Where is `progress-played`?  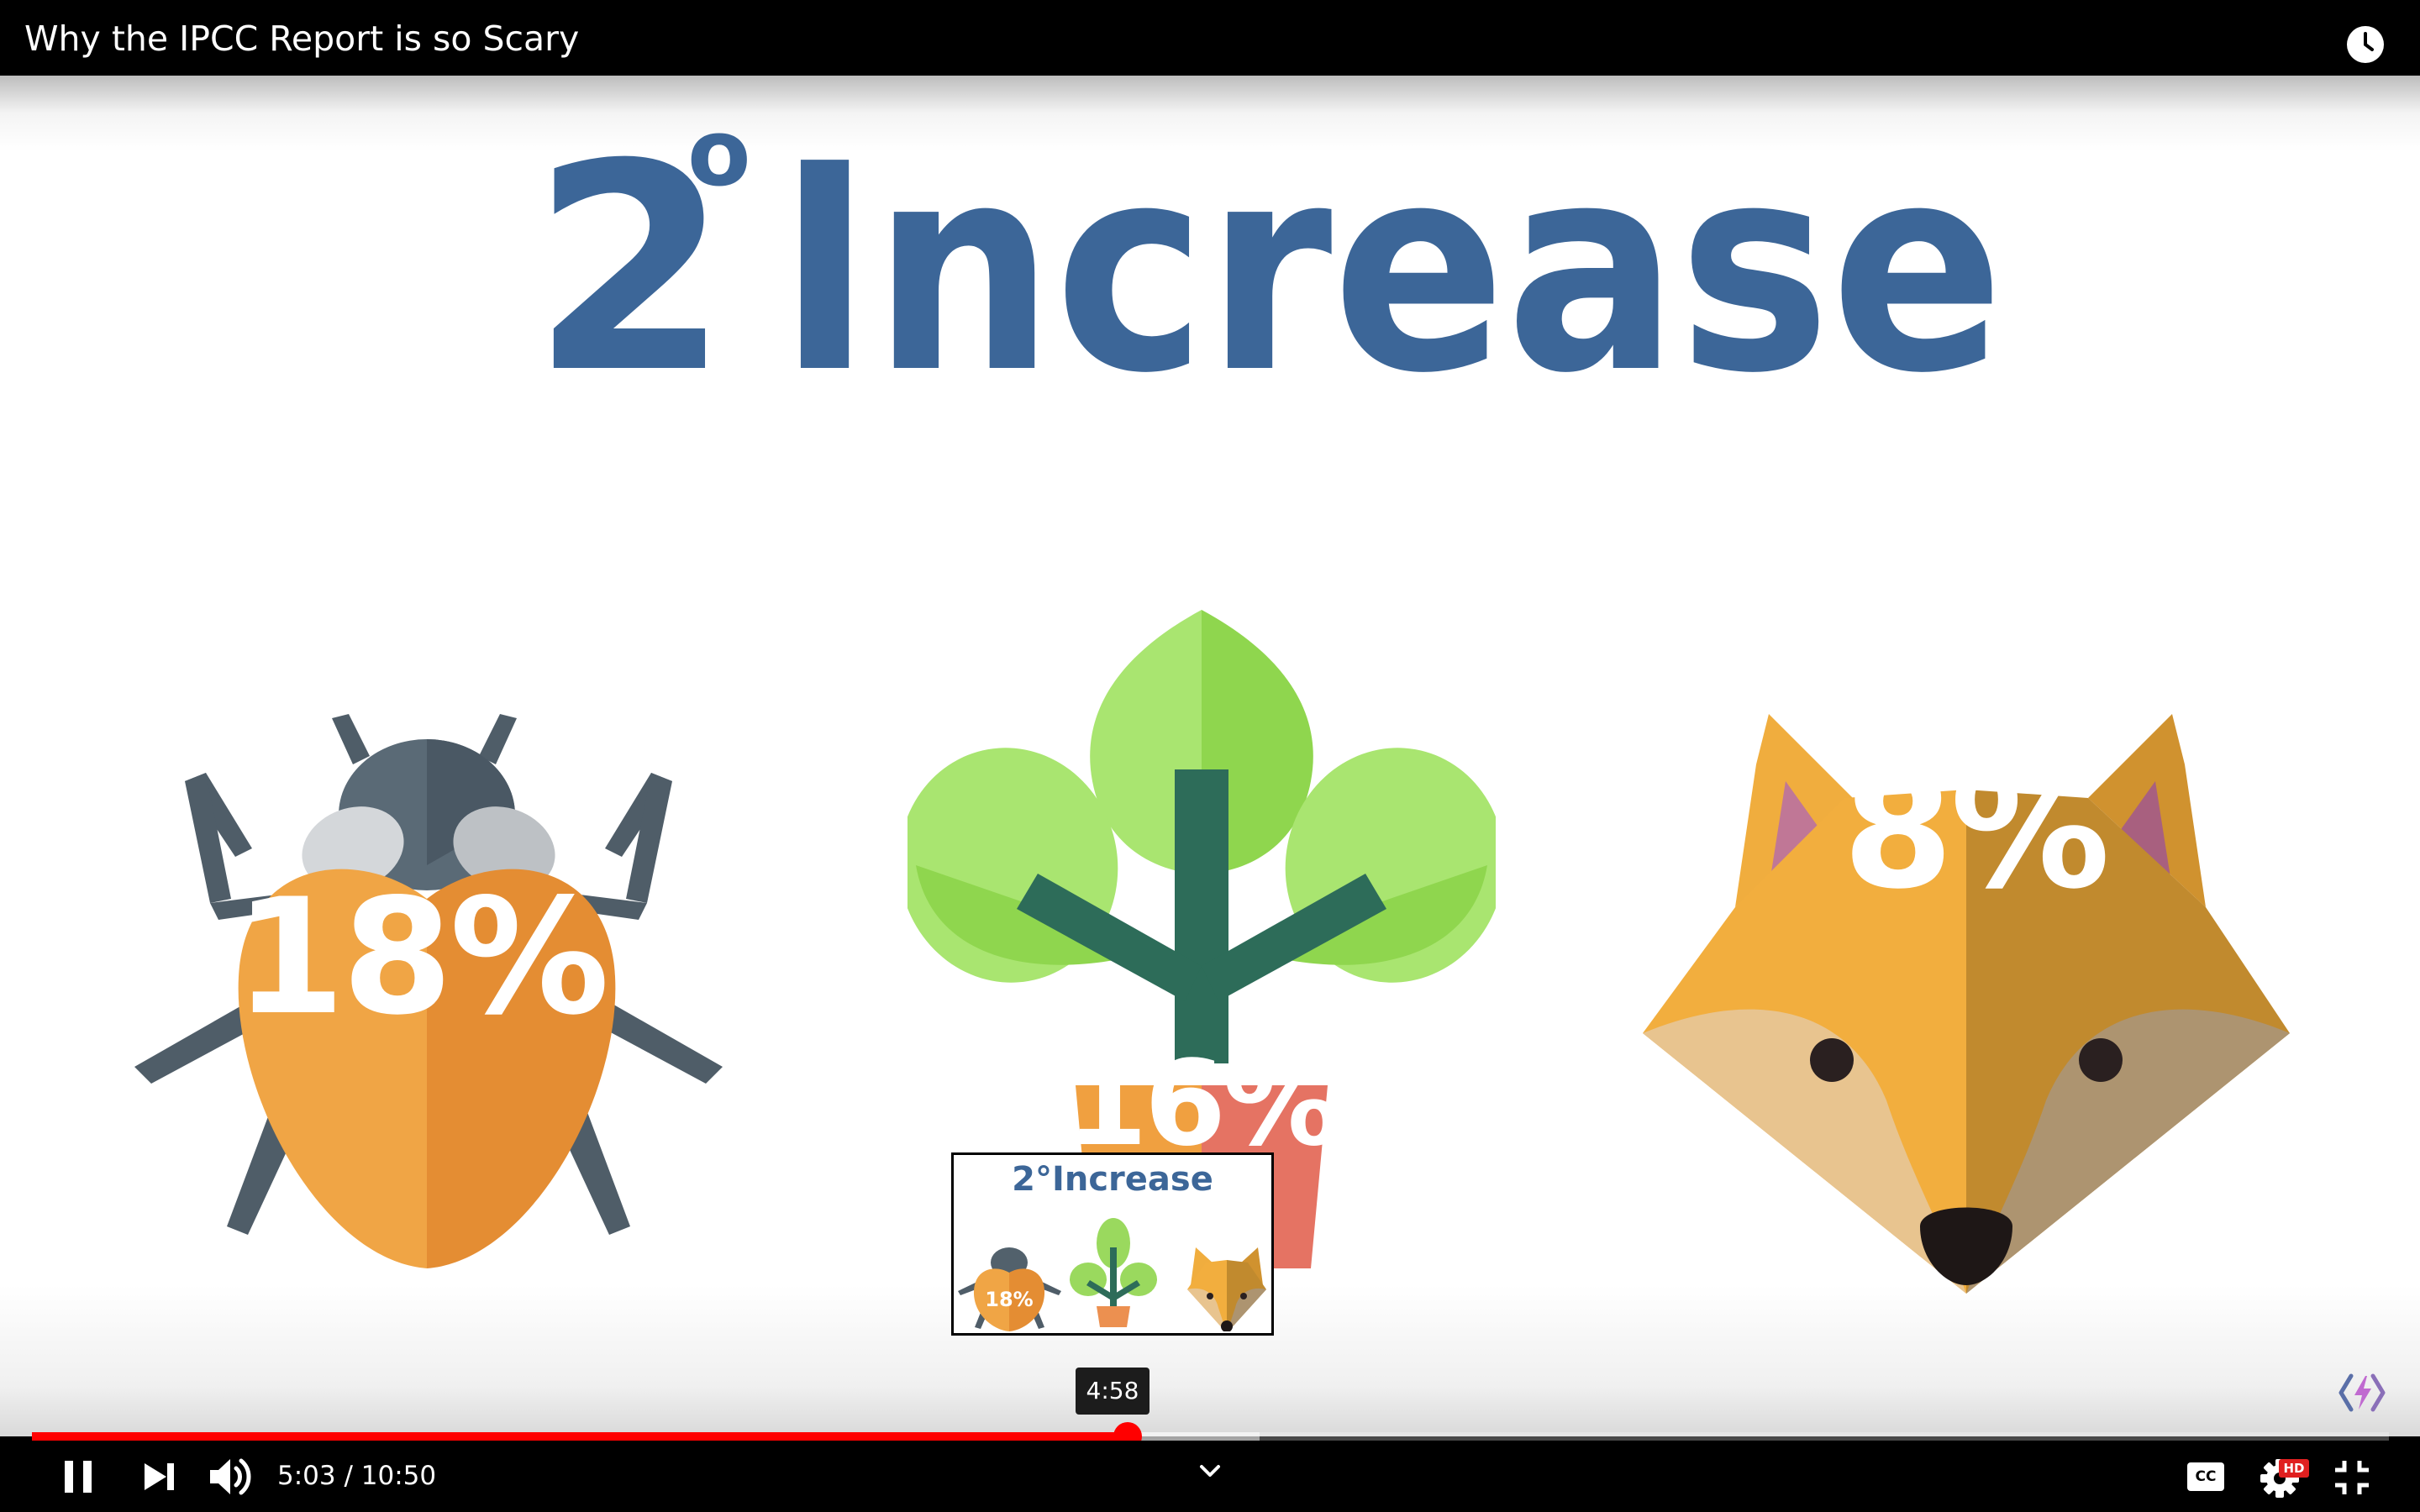 progress-played is located at coordinates (580, 1436).